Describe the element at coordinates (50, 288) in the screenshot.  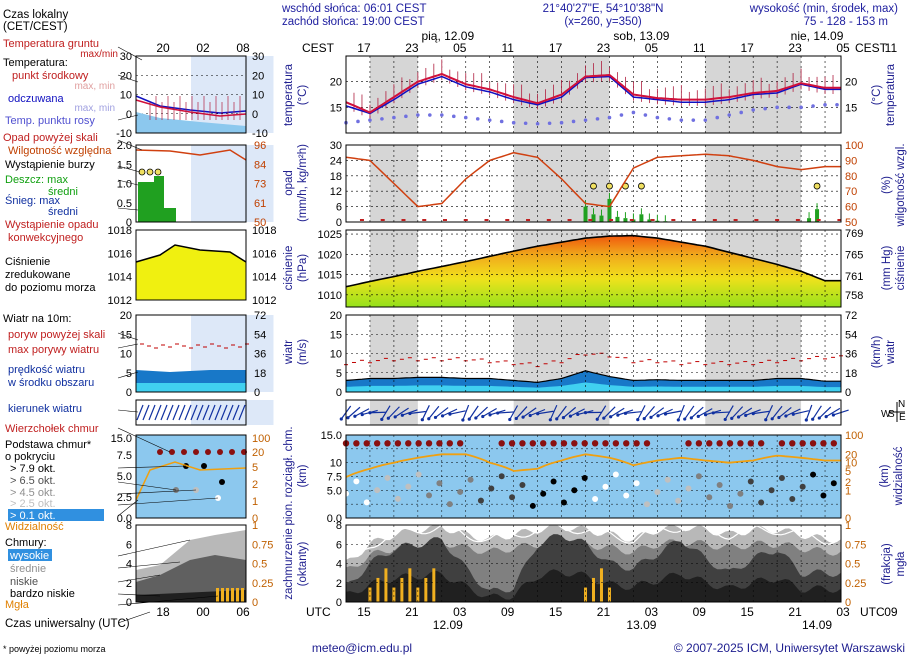
I see `legend-pressure-3: do poziomu morza` at that location.